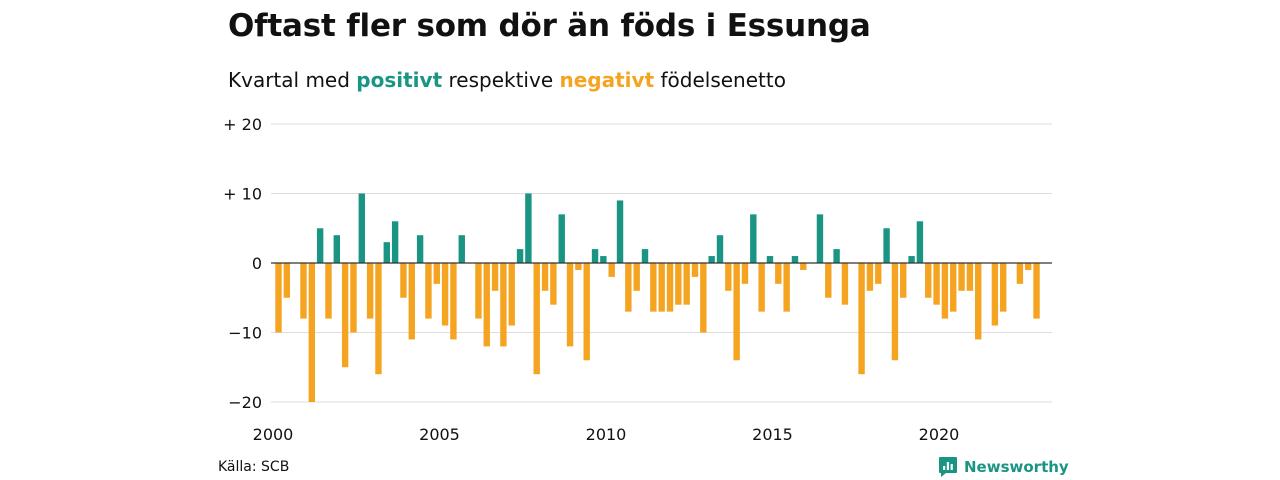  What do you see at coordinates (948, 467) in the screenshot?
I see `newsworthy-icon` at bounding box center [948, 467].